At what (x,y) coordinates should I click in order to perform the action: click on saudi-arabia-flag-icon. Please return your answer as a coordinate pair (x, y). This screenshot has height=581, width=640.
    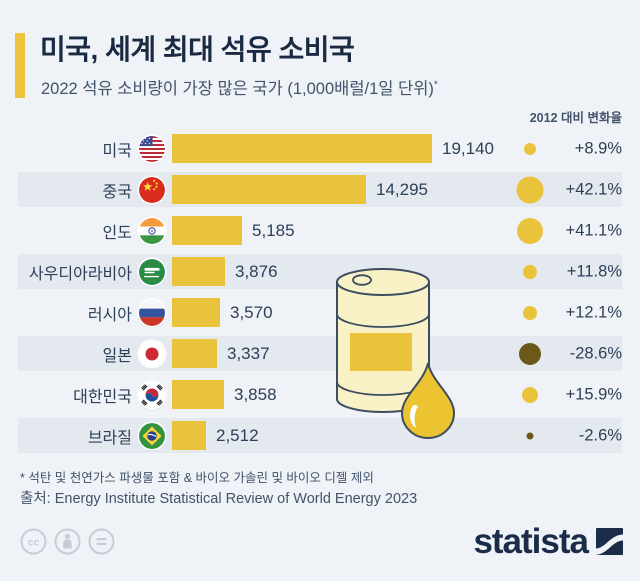
    Looking at the image, I should click on (152, 271).